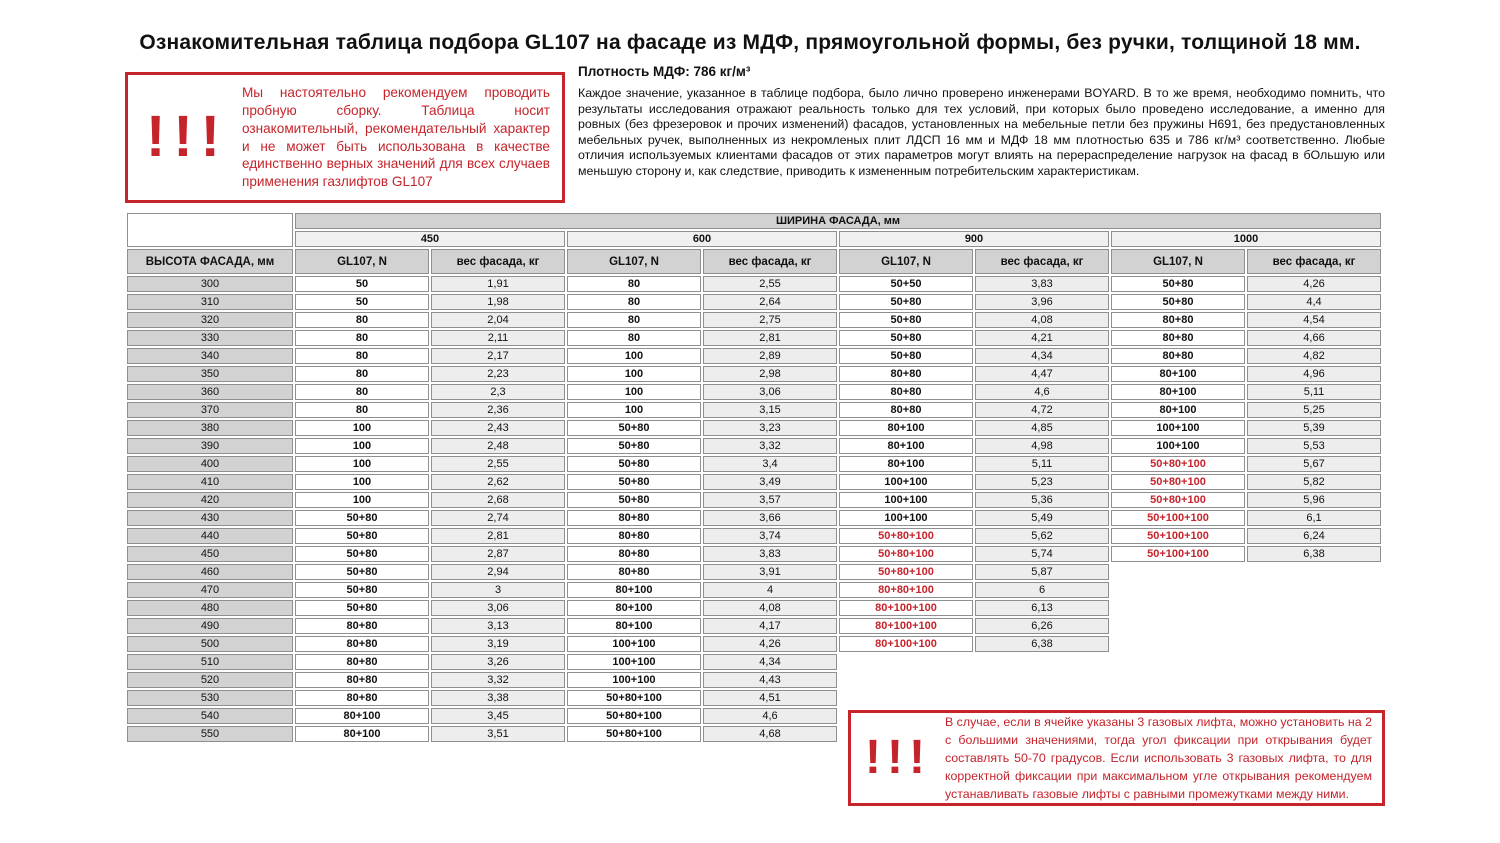  Describe the element at coordinates (1042, 320) in the screenshot. I see `weight-cell: 4,08` at that location.